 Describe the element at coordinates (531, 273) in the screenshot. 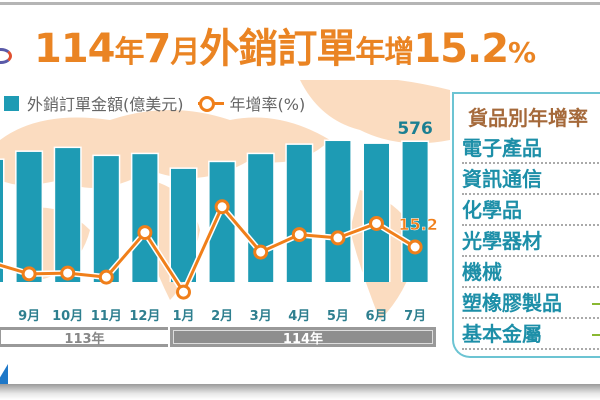

I see `category-item: 機械` at that location.